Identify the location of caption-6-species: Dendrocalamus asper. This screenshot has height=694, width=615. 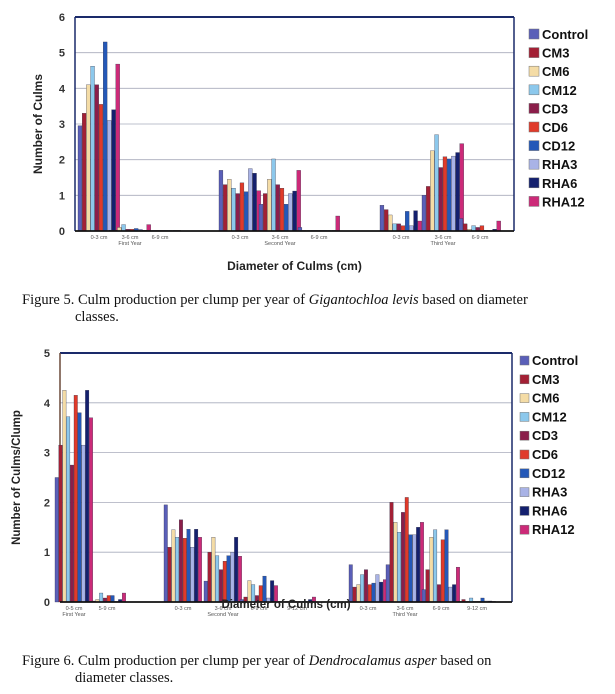
(372, 661).